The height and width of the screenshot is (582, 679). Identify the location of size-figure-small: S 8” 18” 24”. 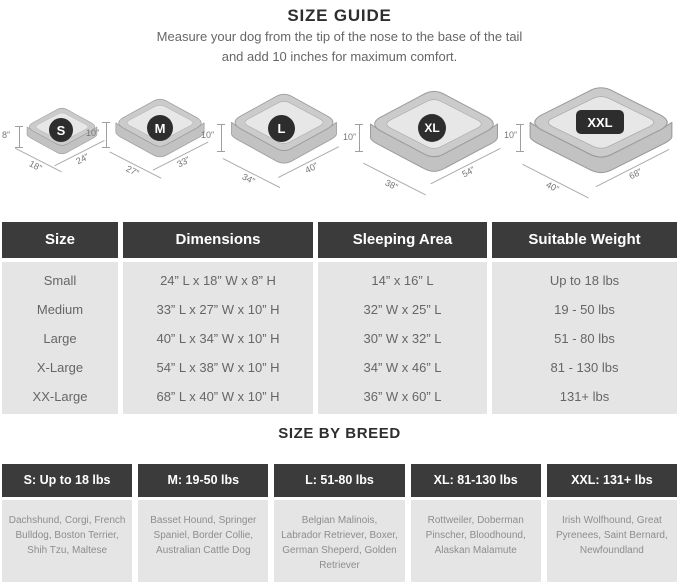
(56, 142).